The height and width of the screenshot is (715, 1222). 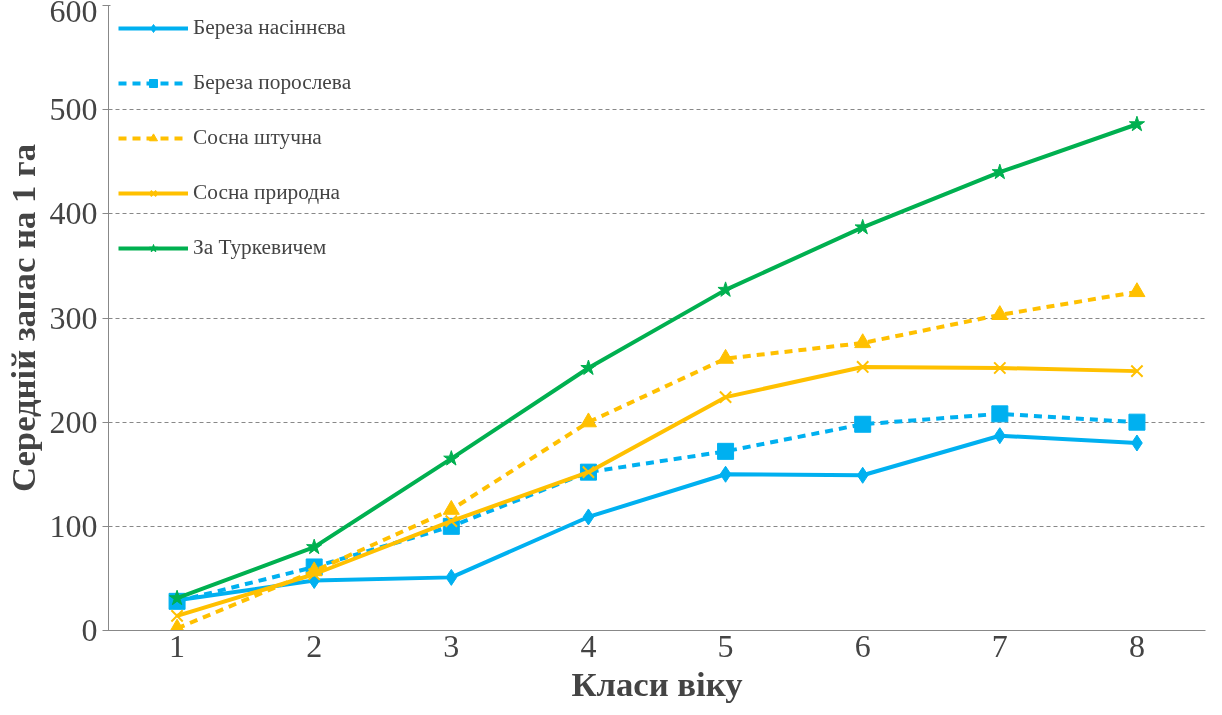 What do you see at coordinates (73, 109) in the screenshot?
I see `y-tick-label: 500` at bounding box center [73, 109].